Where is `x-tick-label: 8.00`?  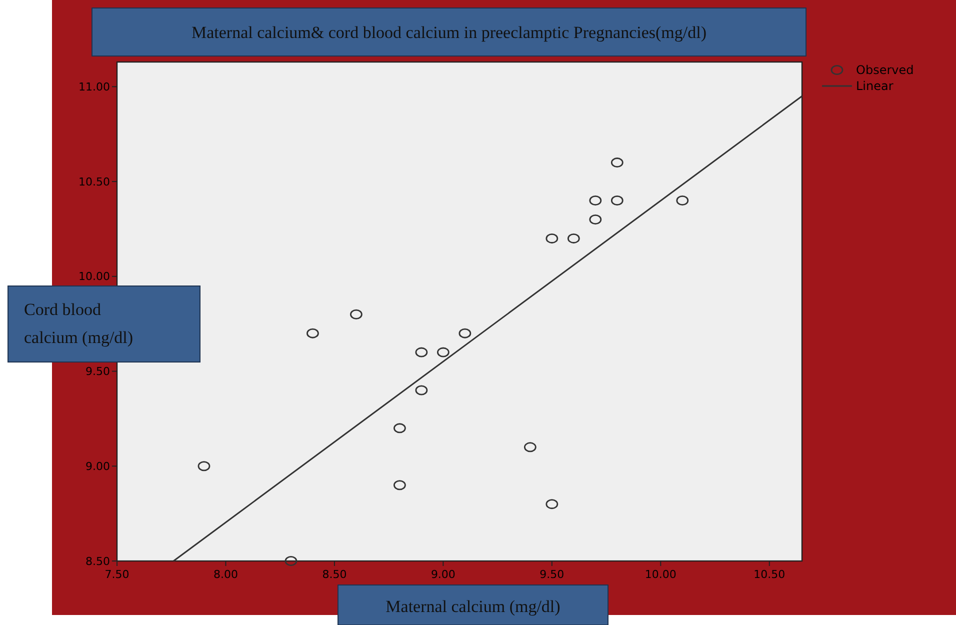
x-tick-label: 8.00 is located at coordinates (225, 574).